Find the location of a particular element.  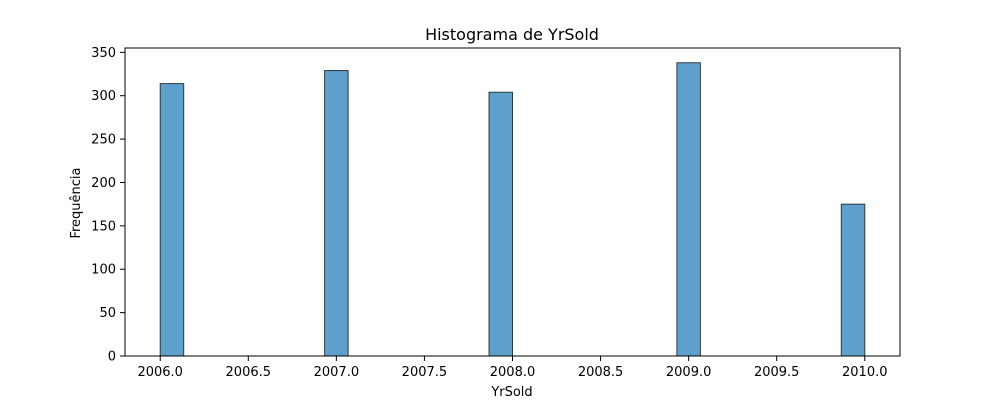

y-tick-label: 150 is located at coordinates (103, 226).